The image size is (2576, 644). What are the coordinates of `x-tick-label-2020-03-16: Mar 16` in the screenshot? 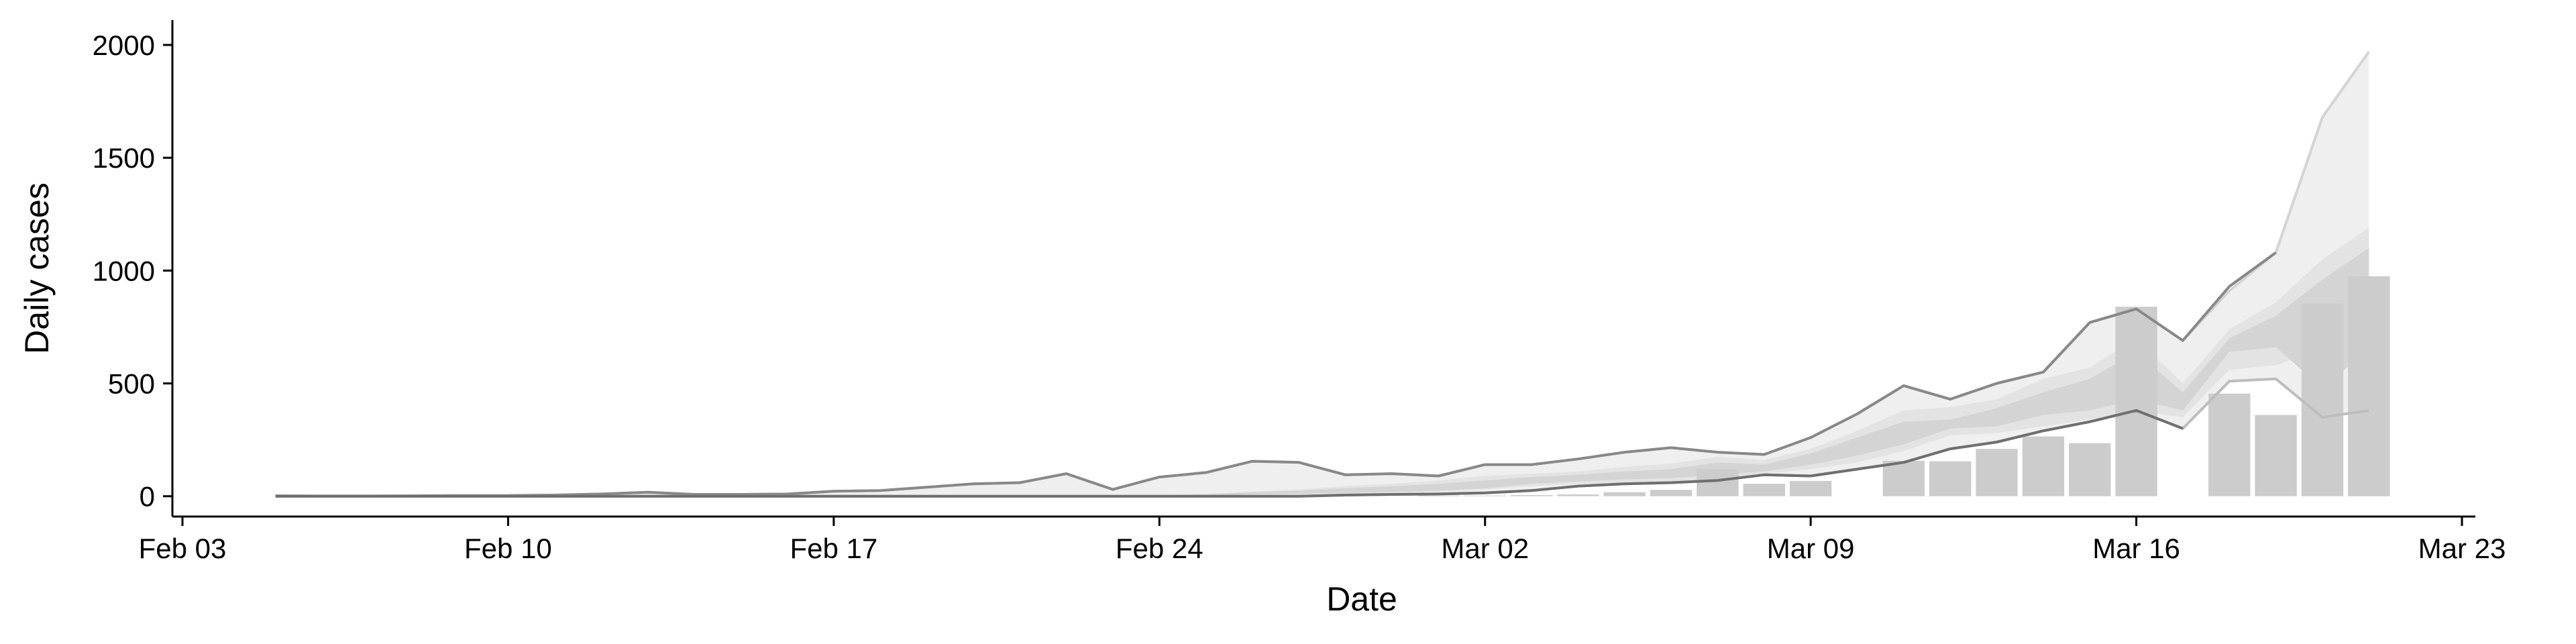 It's located at (2136, 548).